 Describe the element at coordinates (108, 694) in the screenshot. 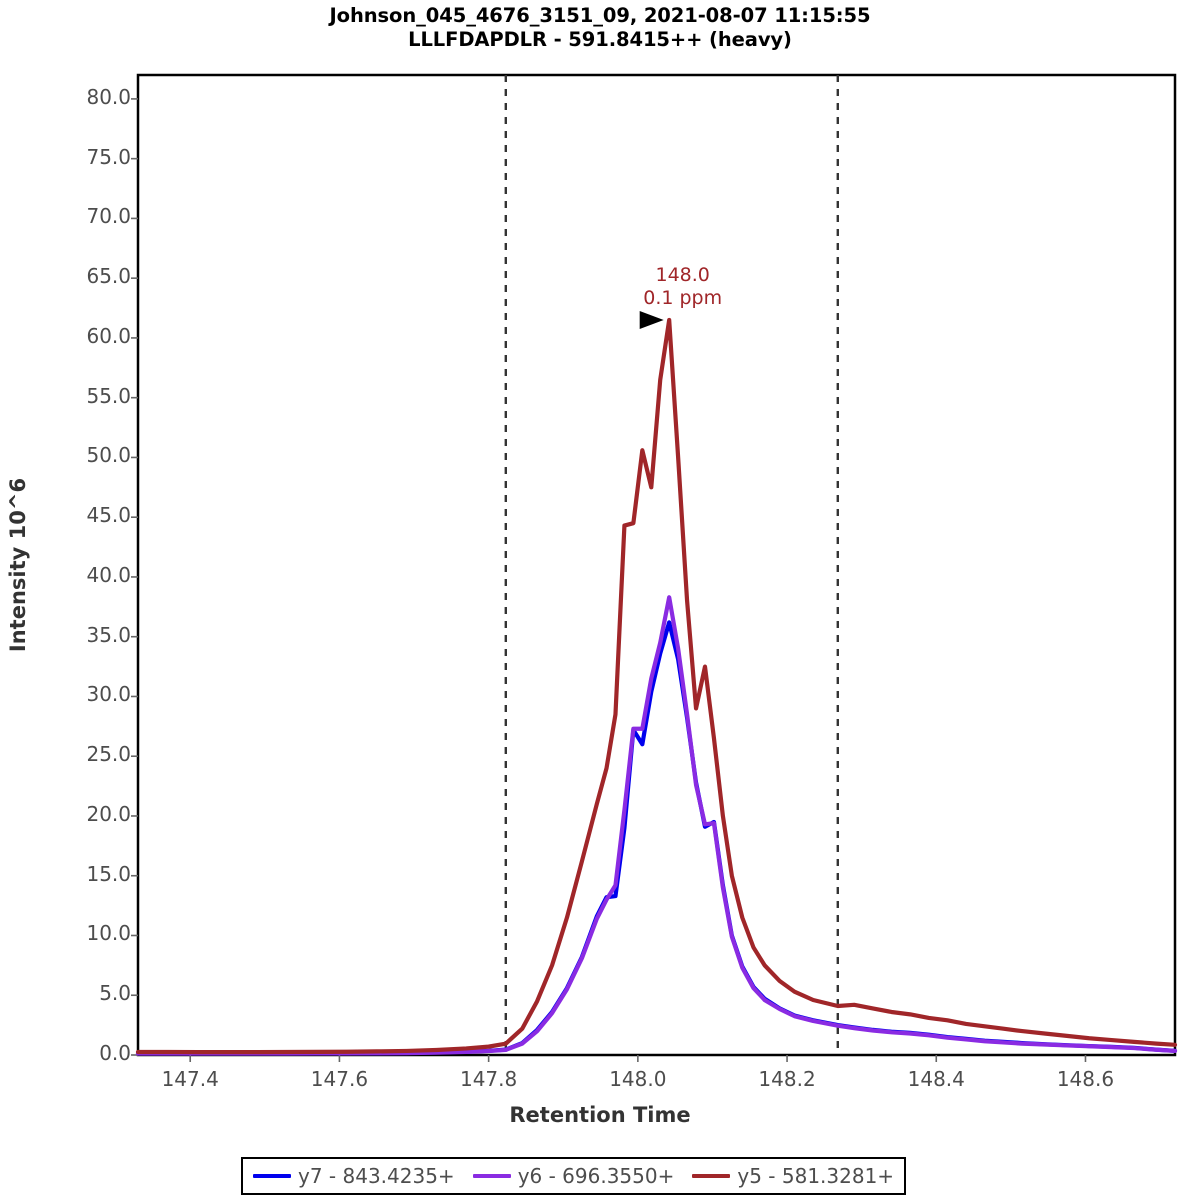

I see `y-tick-label: 30.0` at that location.